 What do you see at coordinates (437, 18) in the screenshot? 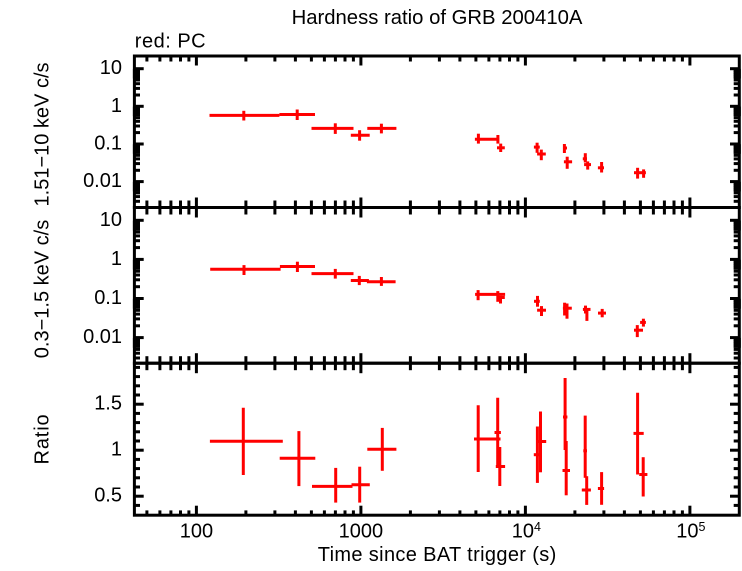
I see `svg-text: Hardness ratio of GRB 200410A` at bounding box center [437, 18].